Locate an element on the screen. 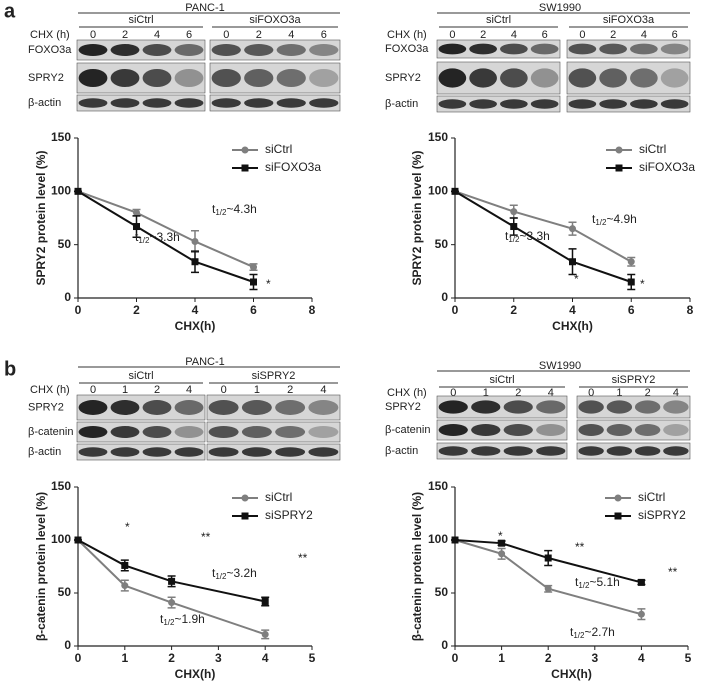  annotation-part: ~5.1h is located at coordinates (604, 582).